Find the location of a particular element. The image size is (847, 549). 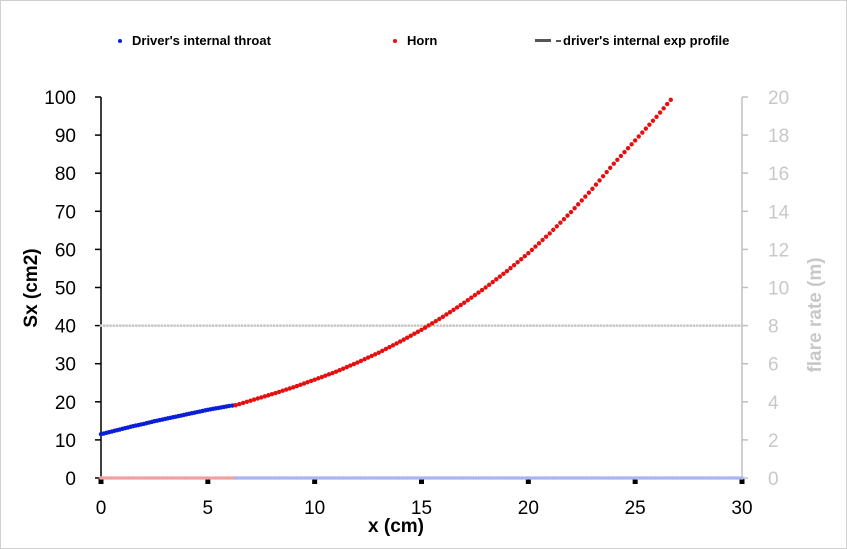

y2-tick-label: 20 is located at coordinates (778, 98).